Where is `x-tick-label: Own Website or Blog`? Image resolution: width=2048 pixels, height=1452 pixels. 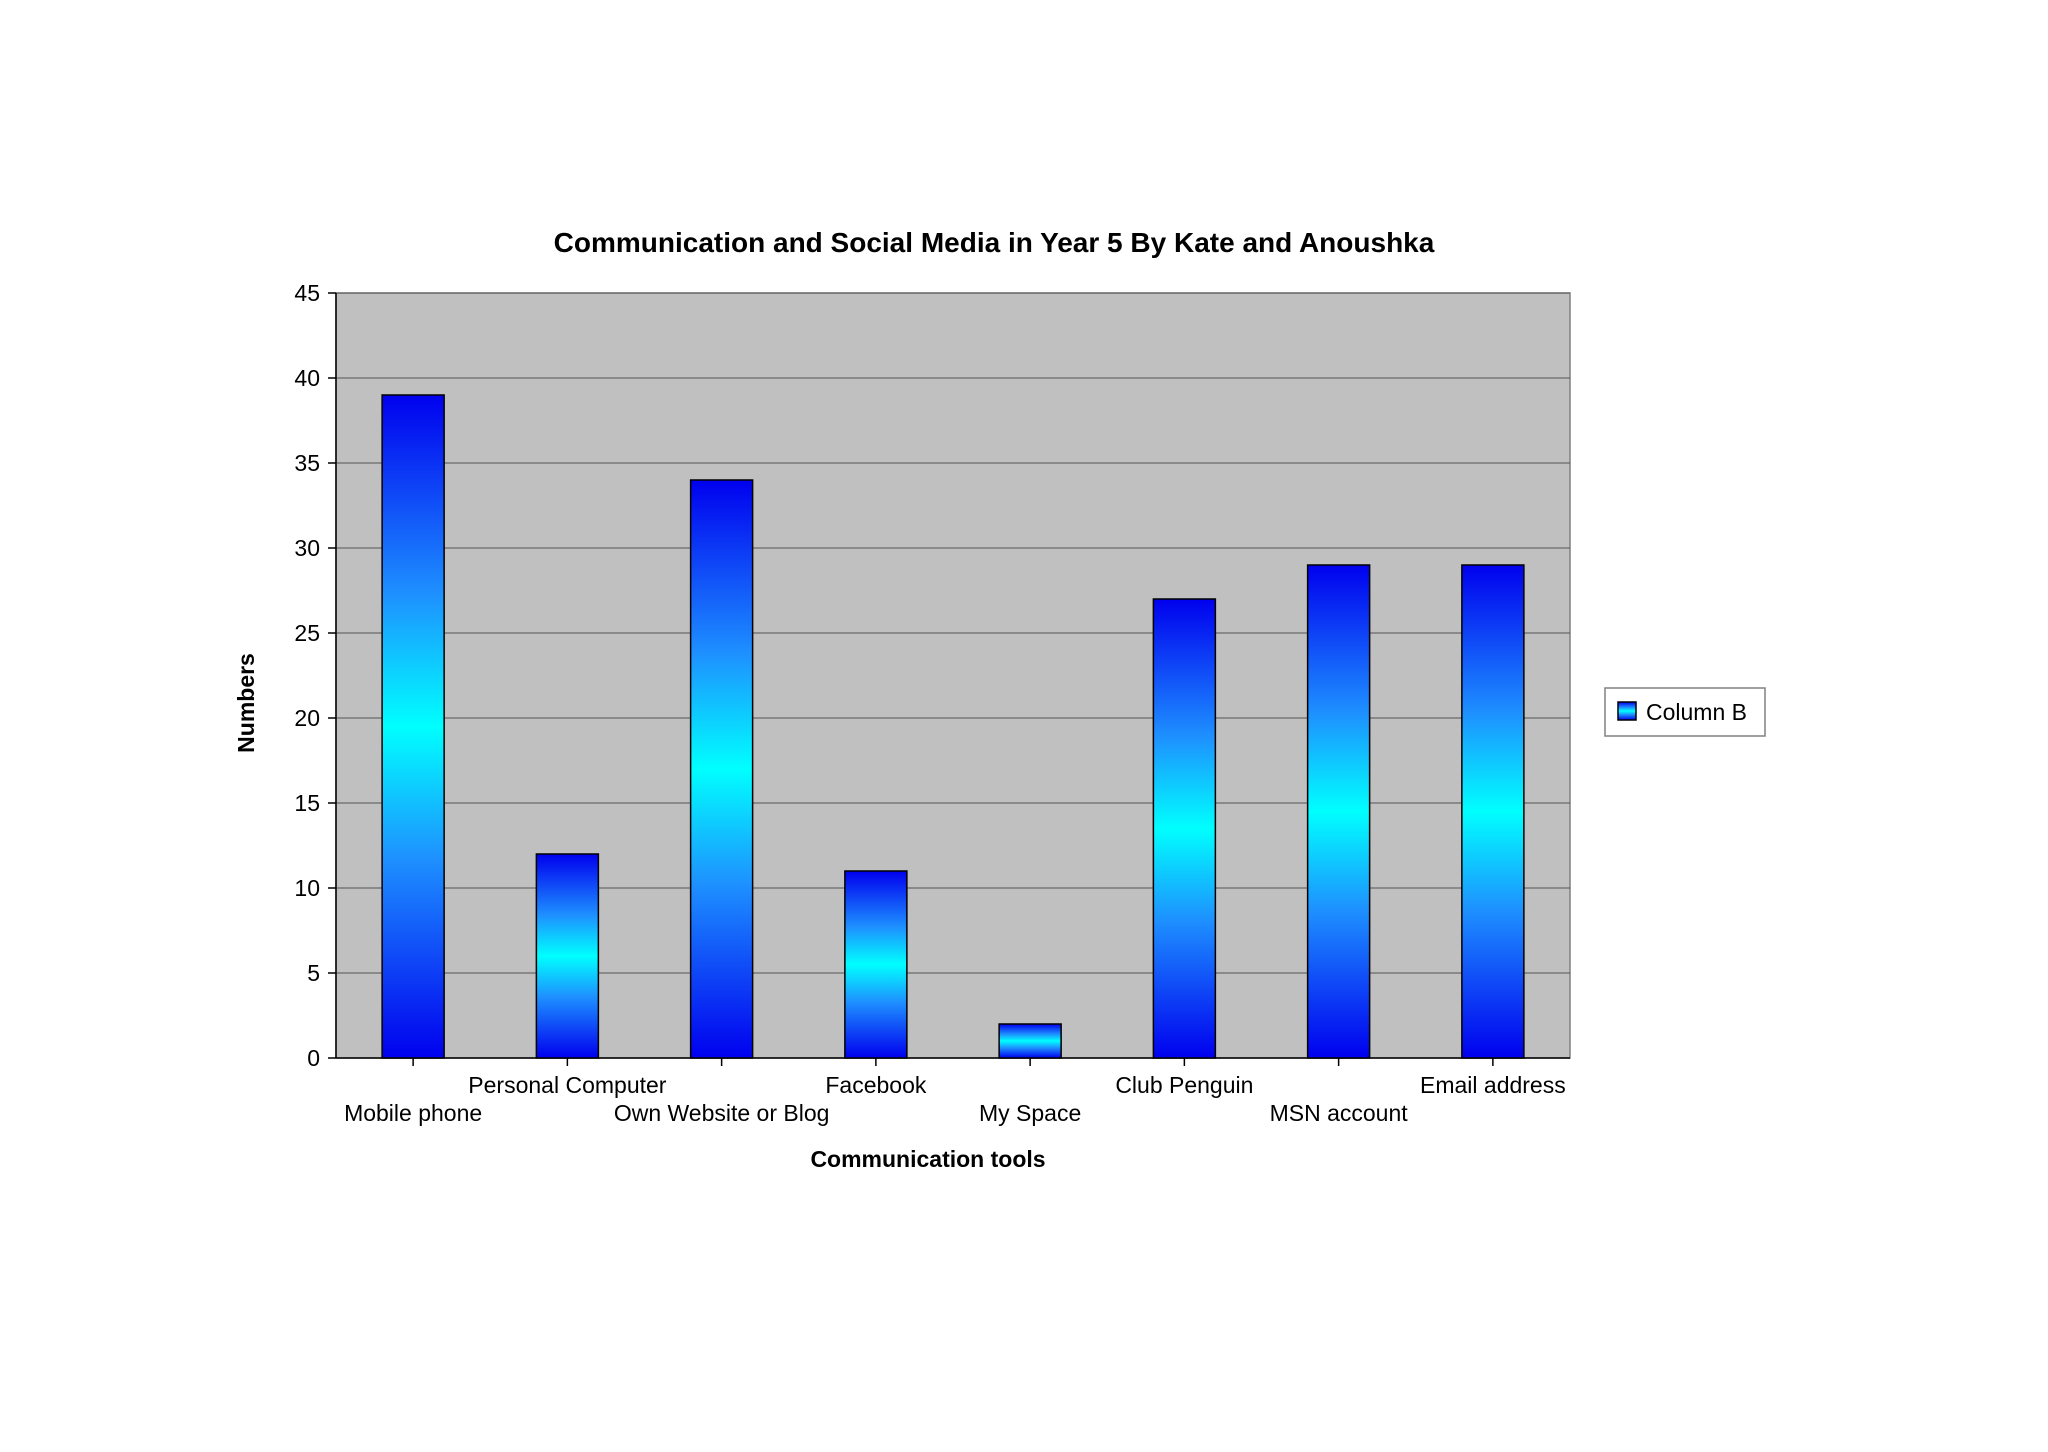
x-tick-label: Own Website or Blog is located at coordinates (722, 1113).